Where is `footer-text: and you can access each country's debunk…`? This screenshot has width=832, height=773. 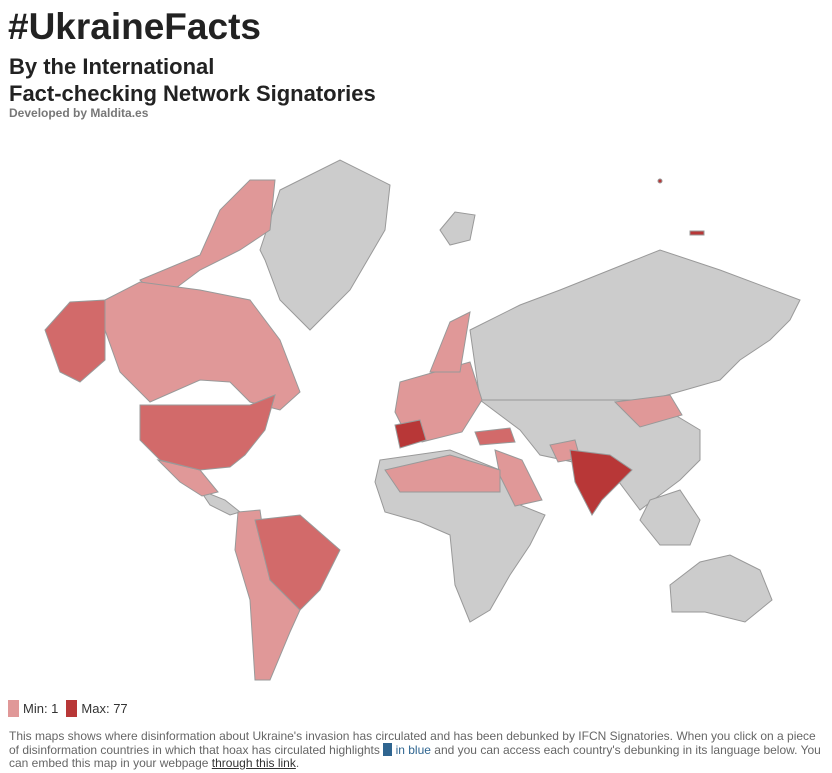
footer-text: and you can access each country's debunk… is located at coordinates (415, 756).